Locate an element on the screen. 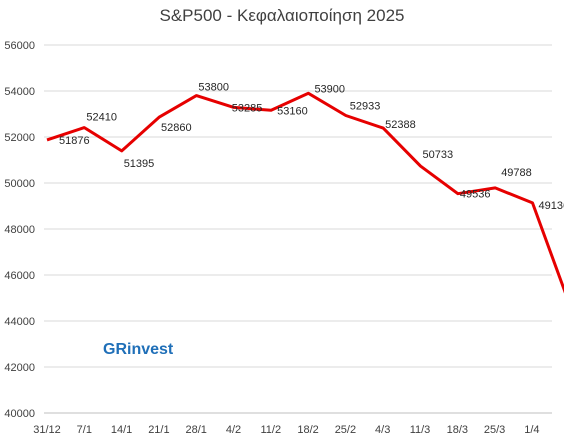 The height and width of the screenshot is (444, 564). y-tick-label: 50000 is located at coordinates (19, 184).